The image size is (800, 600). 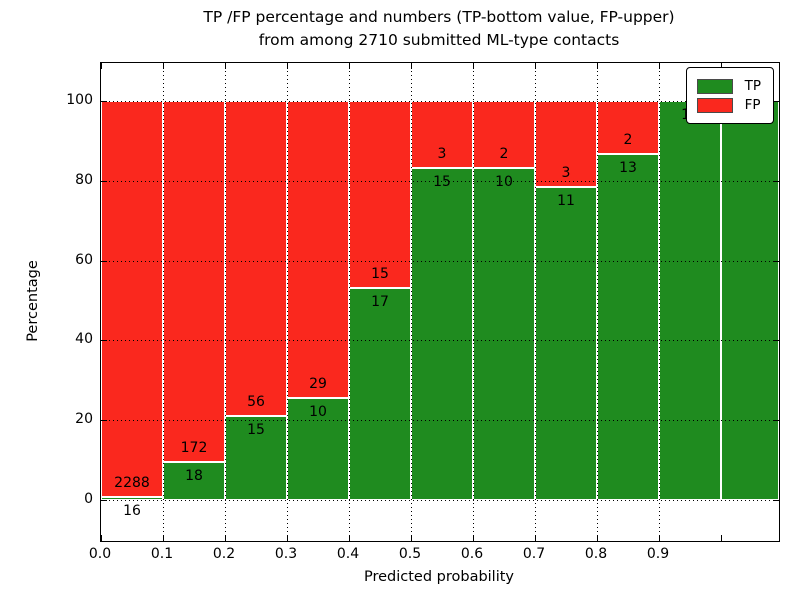 What do you see at coordinates (100, 554) in the screenshot?
I see `x-tick-label: 0.0` at bounding box center [100, 554].